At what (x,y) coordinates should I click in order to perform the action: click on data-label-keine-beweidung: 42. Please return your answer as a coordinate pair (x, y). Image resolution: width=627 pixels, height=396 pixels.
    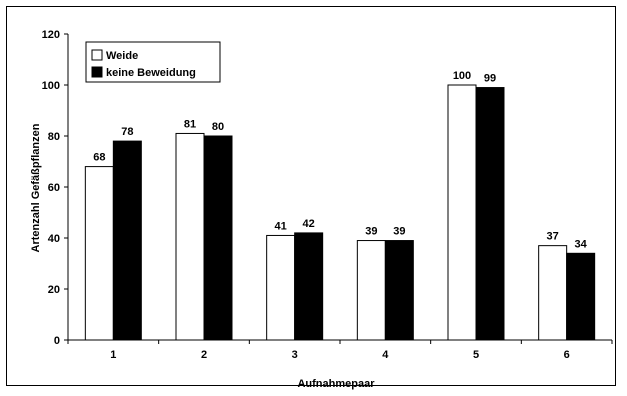
    Looking at the image, I should click on (309, 224).